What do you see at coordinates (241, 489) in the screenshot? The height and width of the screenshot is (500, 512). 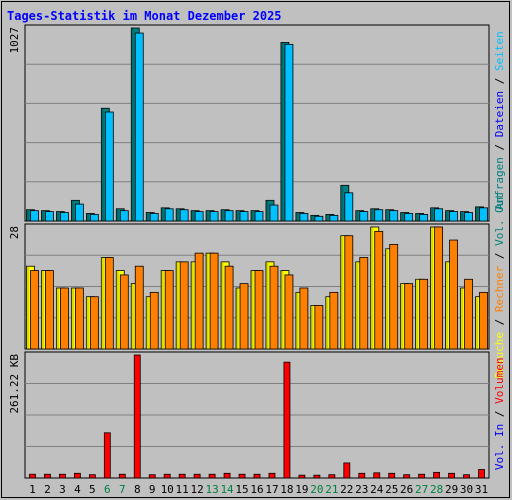 I see `x-tick-label: 15` at bounding box center [241, 489].